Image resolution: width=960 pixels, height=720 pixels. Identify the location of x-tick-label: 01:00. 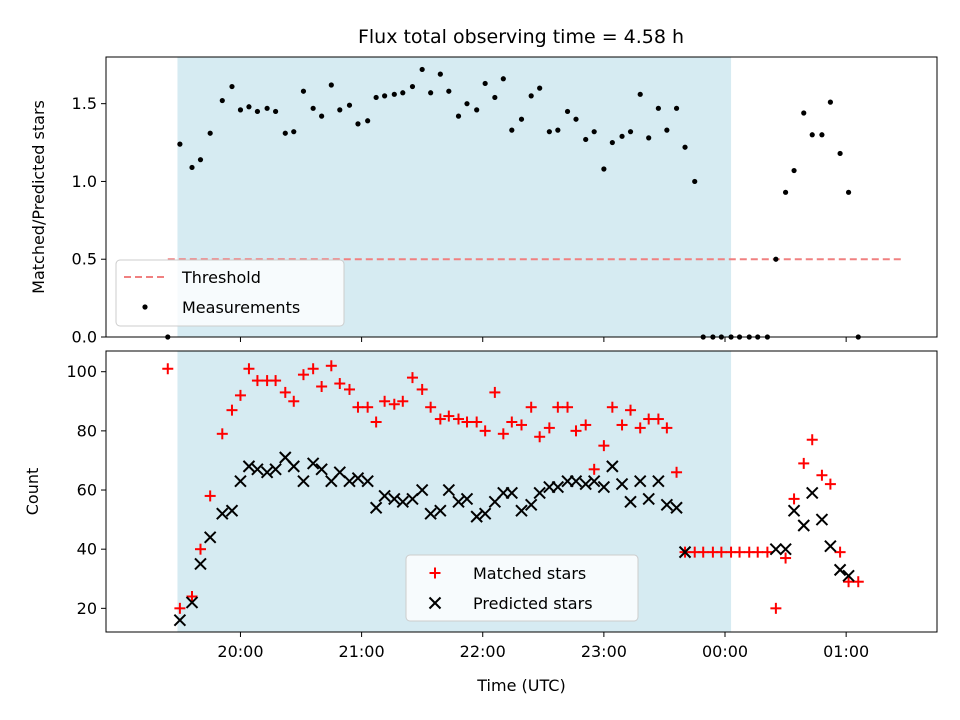
(846, 651).